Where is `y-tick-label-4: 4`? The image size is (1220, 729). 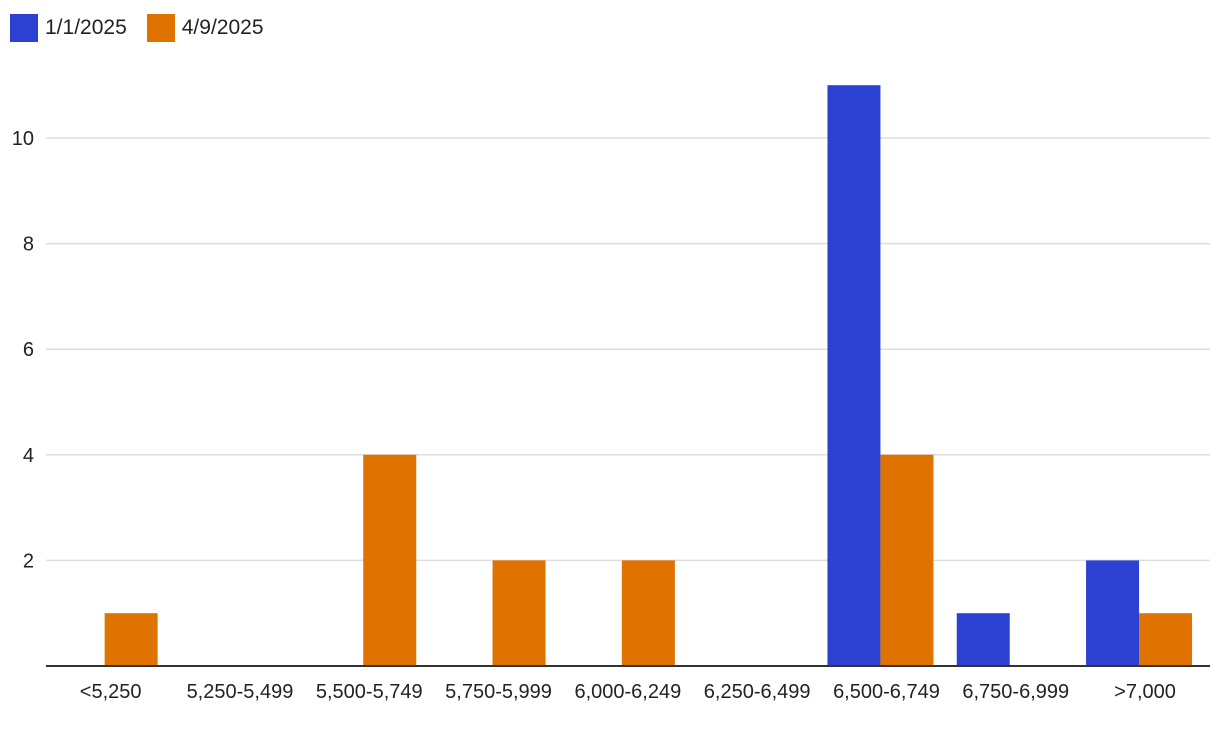 y-tick-label-4: 4 is located at coordinates (28, 456).